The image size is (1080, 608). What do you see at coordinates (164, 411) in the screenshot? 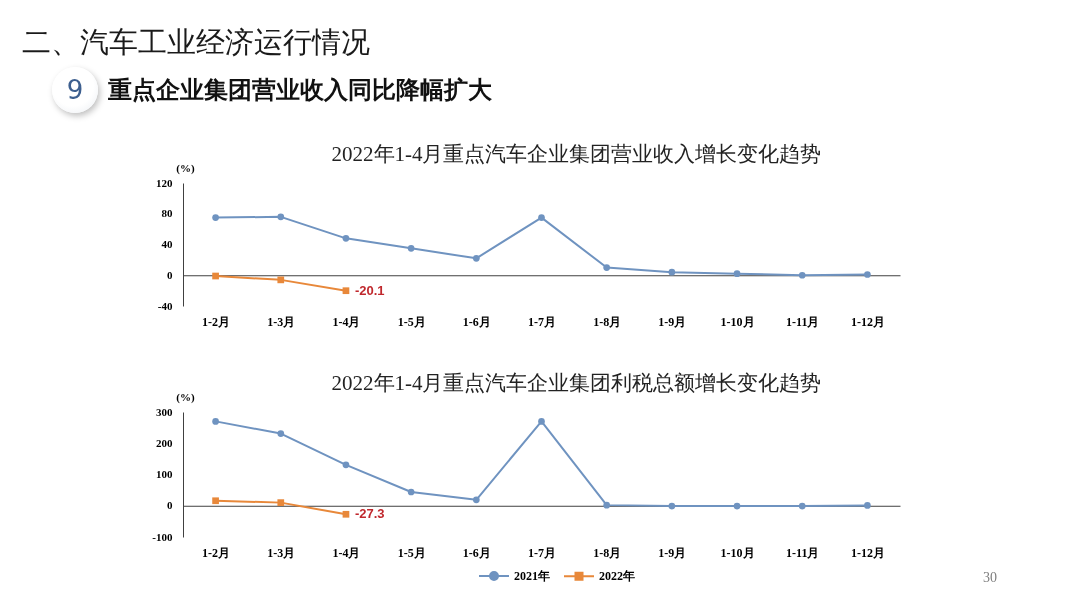
I see `y-tick-label: 300` at bounding box center [164, 411].